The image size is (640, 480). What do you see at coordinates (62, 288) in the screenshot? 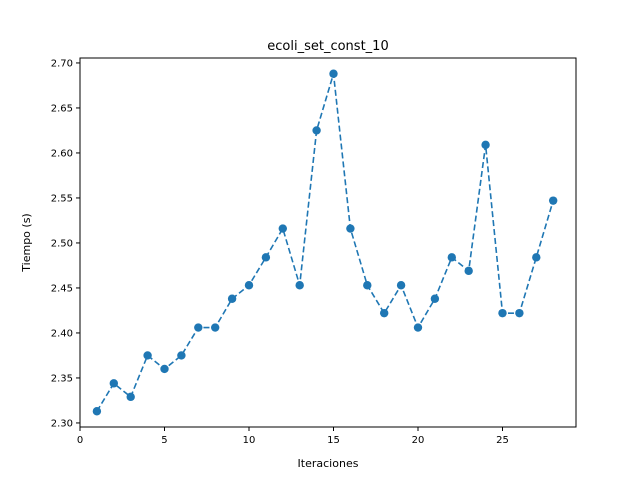
I see `y-tick-label: 2.45` at bounding box center [62, 288].